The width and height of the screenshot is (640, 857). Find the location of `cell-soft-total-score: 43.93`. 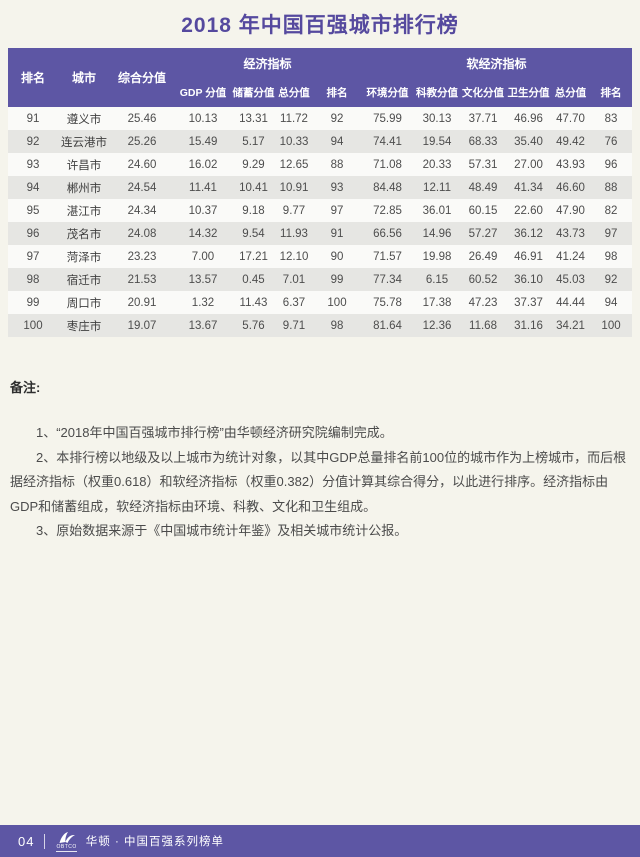

cell-soft-total-score: 43.93 is located at coordinates (570, 164).